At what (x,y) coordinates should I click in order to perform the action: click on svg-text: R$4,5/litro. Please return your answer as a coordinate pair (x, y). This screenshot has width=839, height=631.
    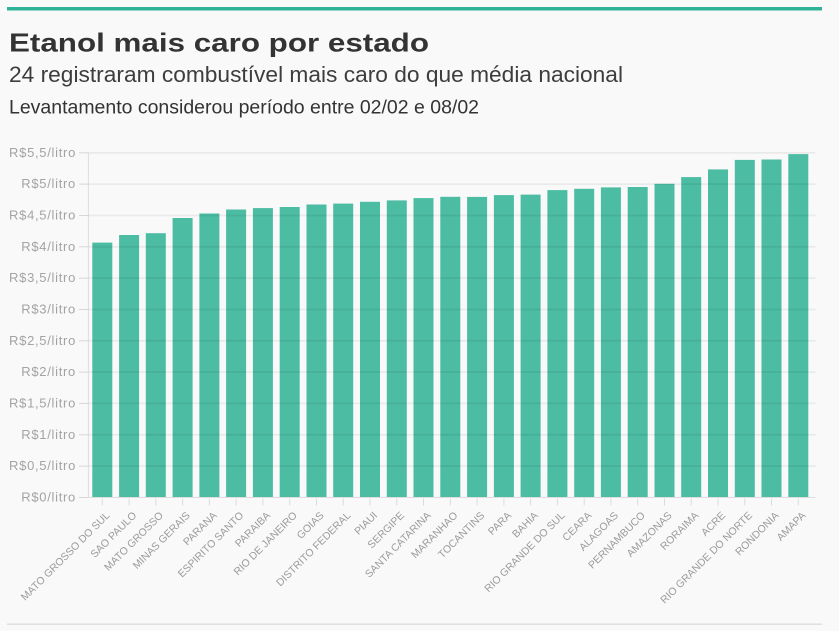
    Looking at the image, I should click on (42, 215).